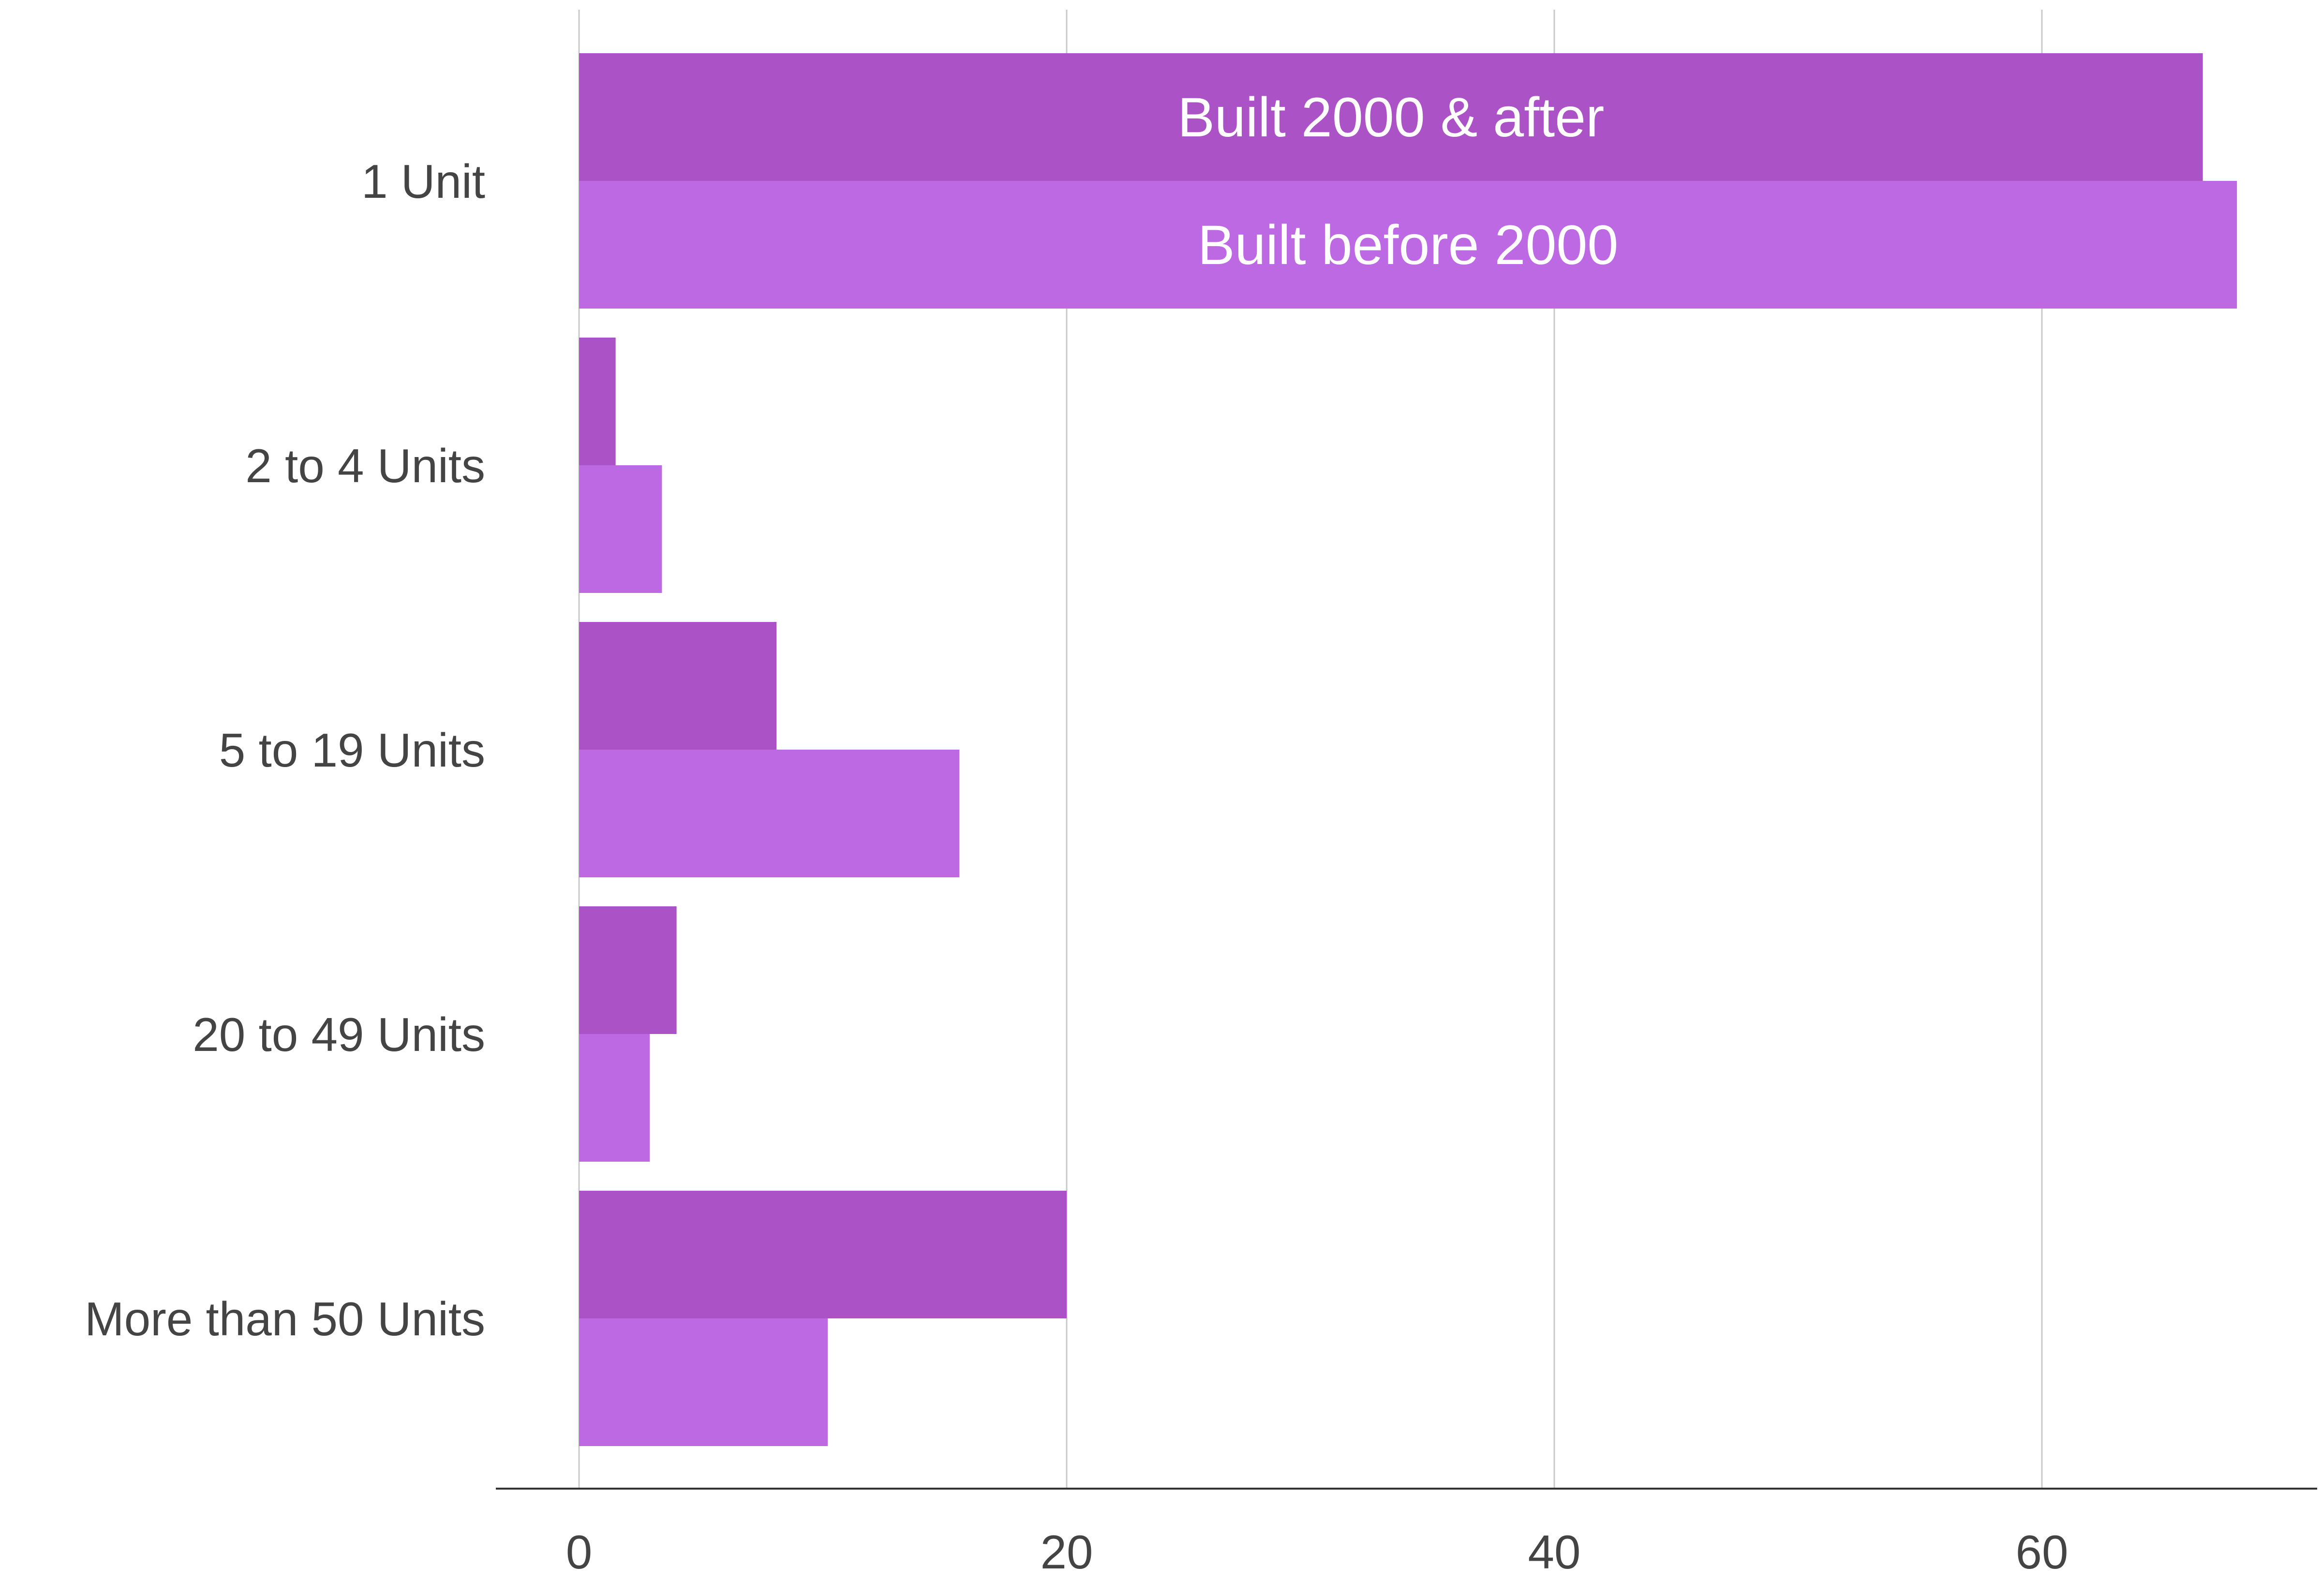  What do you see at coordinates (285, 1318) in the screenshot?
I see `category-label-more-than-50-units: More than 50 Units` at bounding box center [285, 1318].